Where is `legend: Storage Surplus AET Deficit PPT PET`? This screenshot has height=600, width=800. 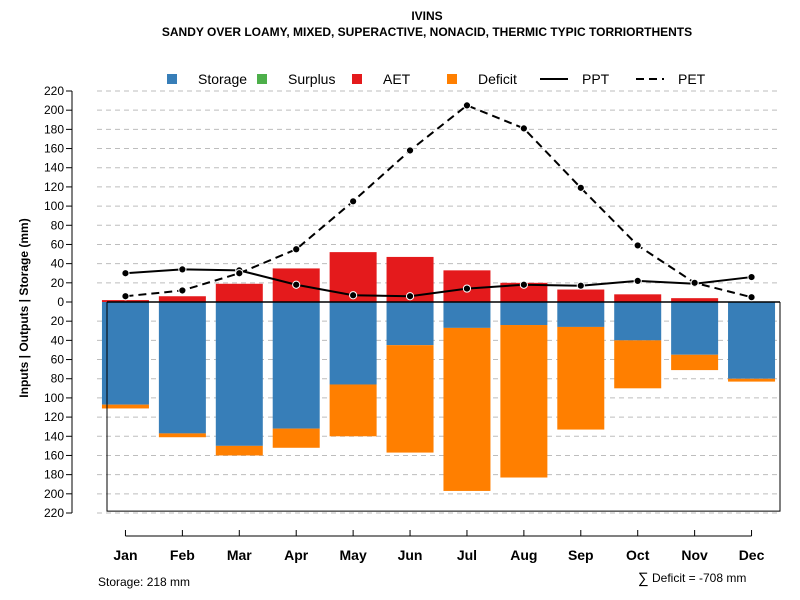
legend: Storage Surplus AET Deficit PPT PET is located at coordinates (436, 79).